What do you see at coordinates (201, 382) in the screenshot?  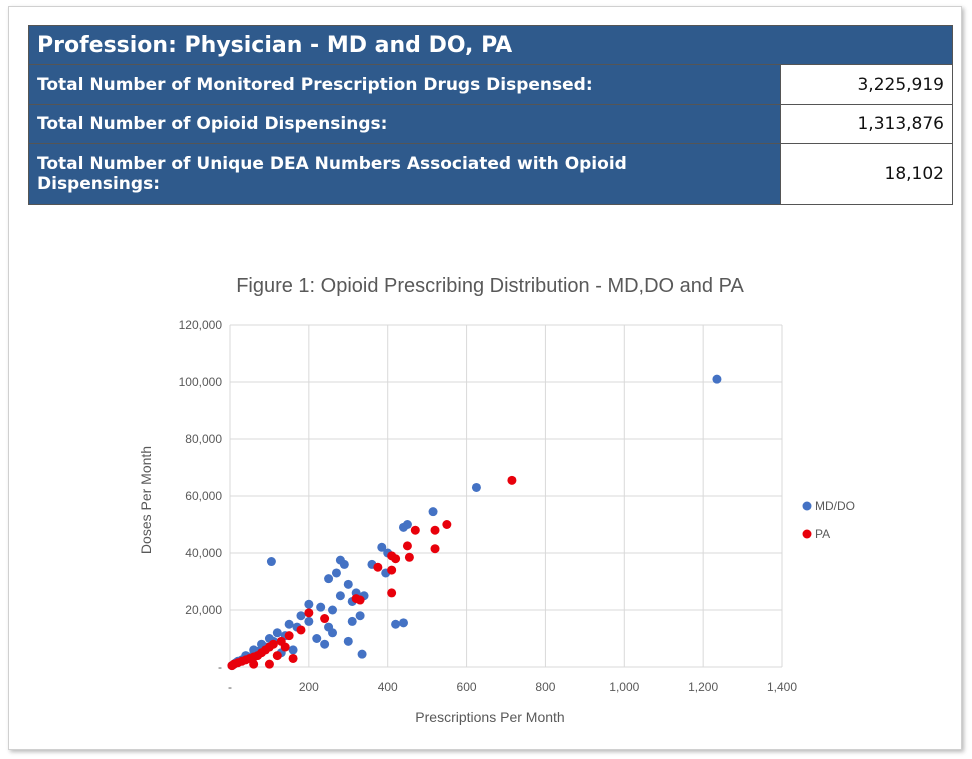 I see `y-tick-label: 100,000` at bounding box center [201, 382].